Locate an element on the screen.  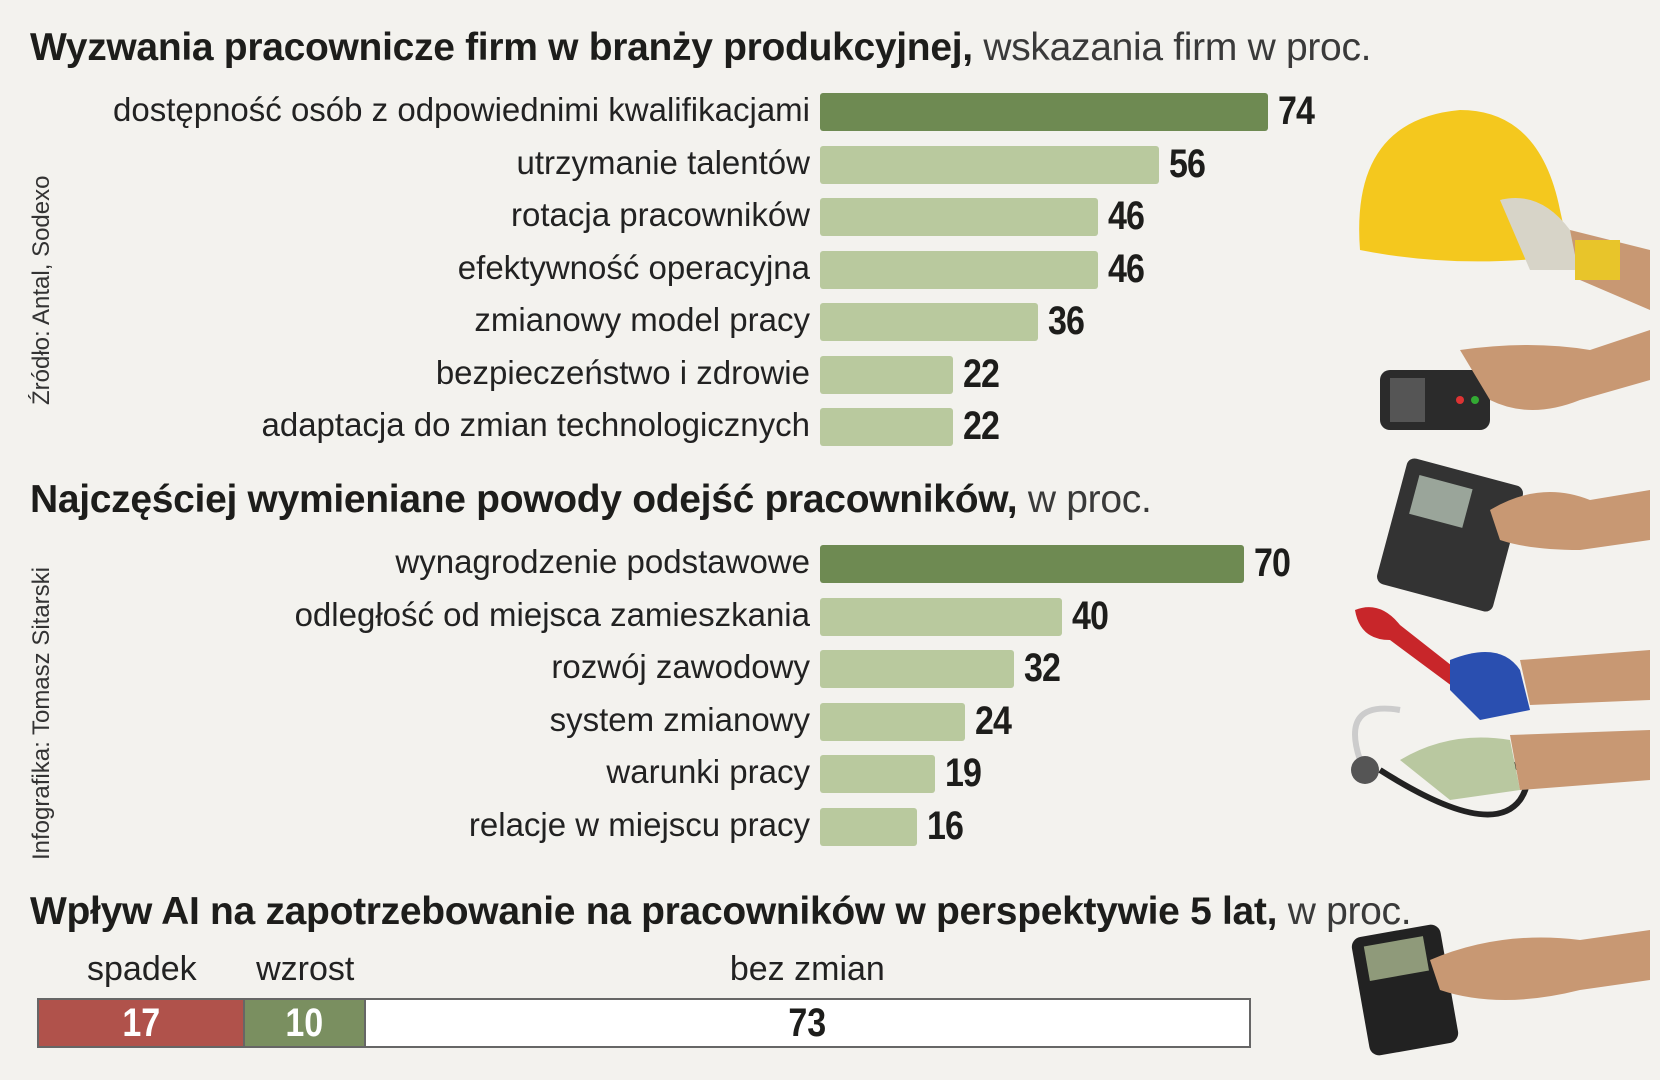
bar-label: utrzymanie talentów is located at coordinates (663, 162).